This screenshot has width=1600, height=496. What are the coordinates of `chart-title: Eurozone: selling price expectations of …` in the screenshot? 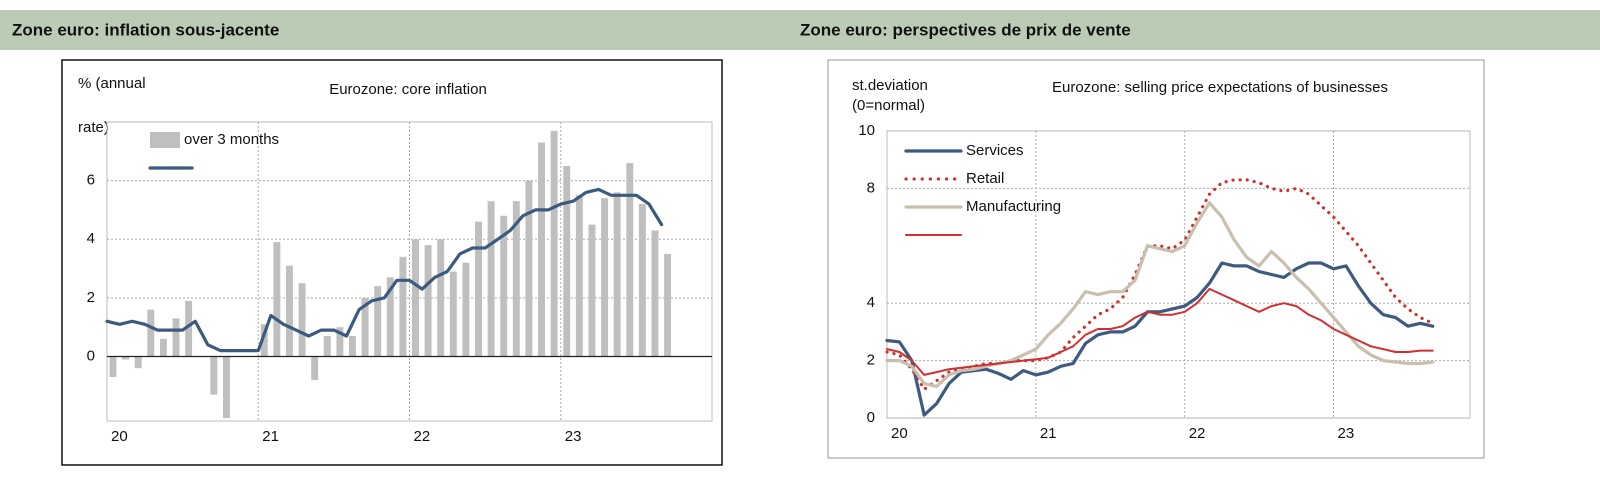 It's located at (1220, 87).